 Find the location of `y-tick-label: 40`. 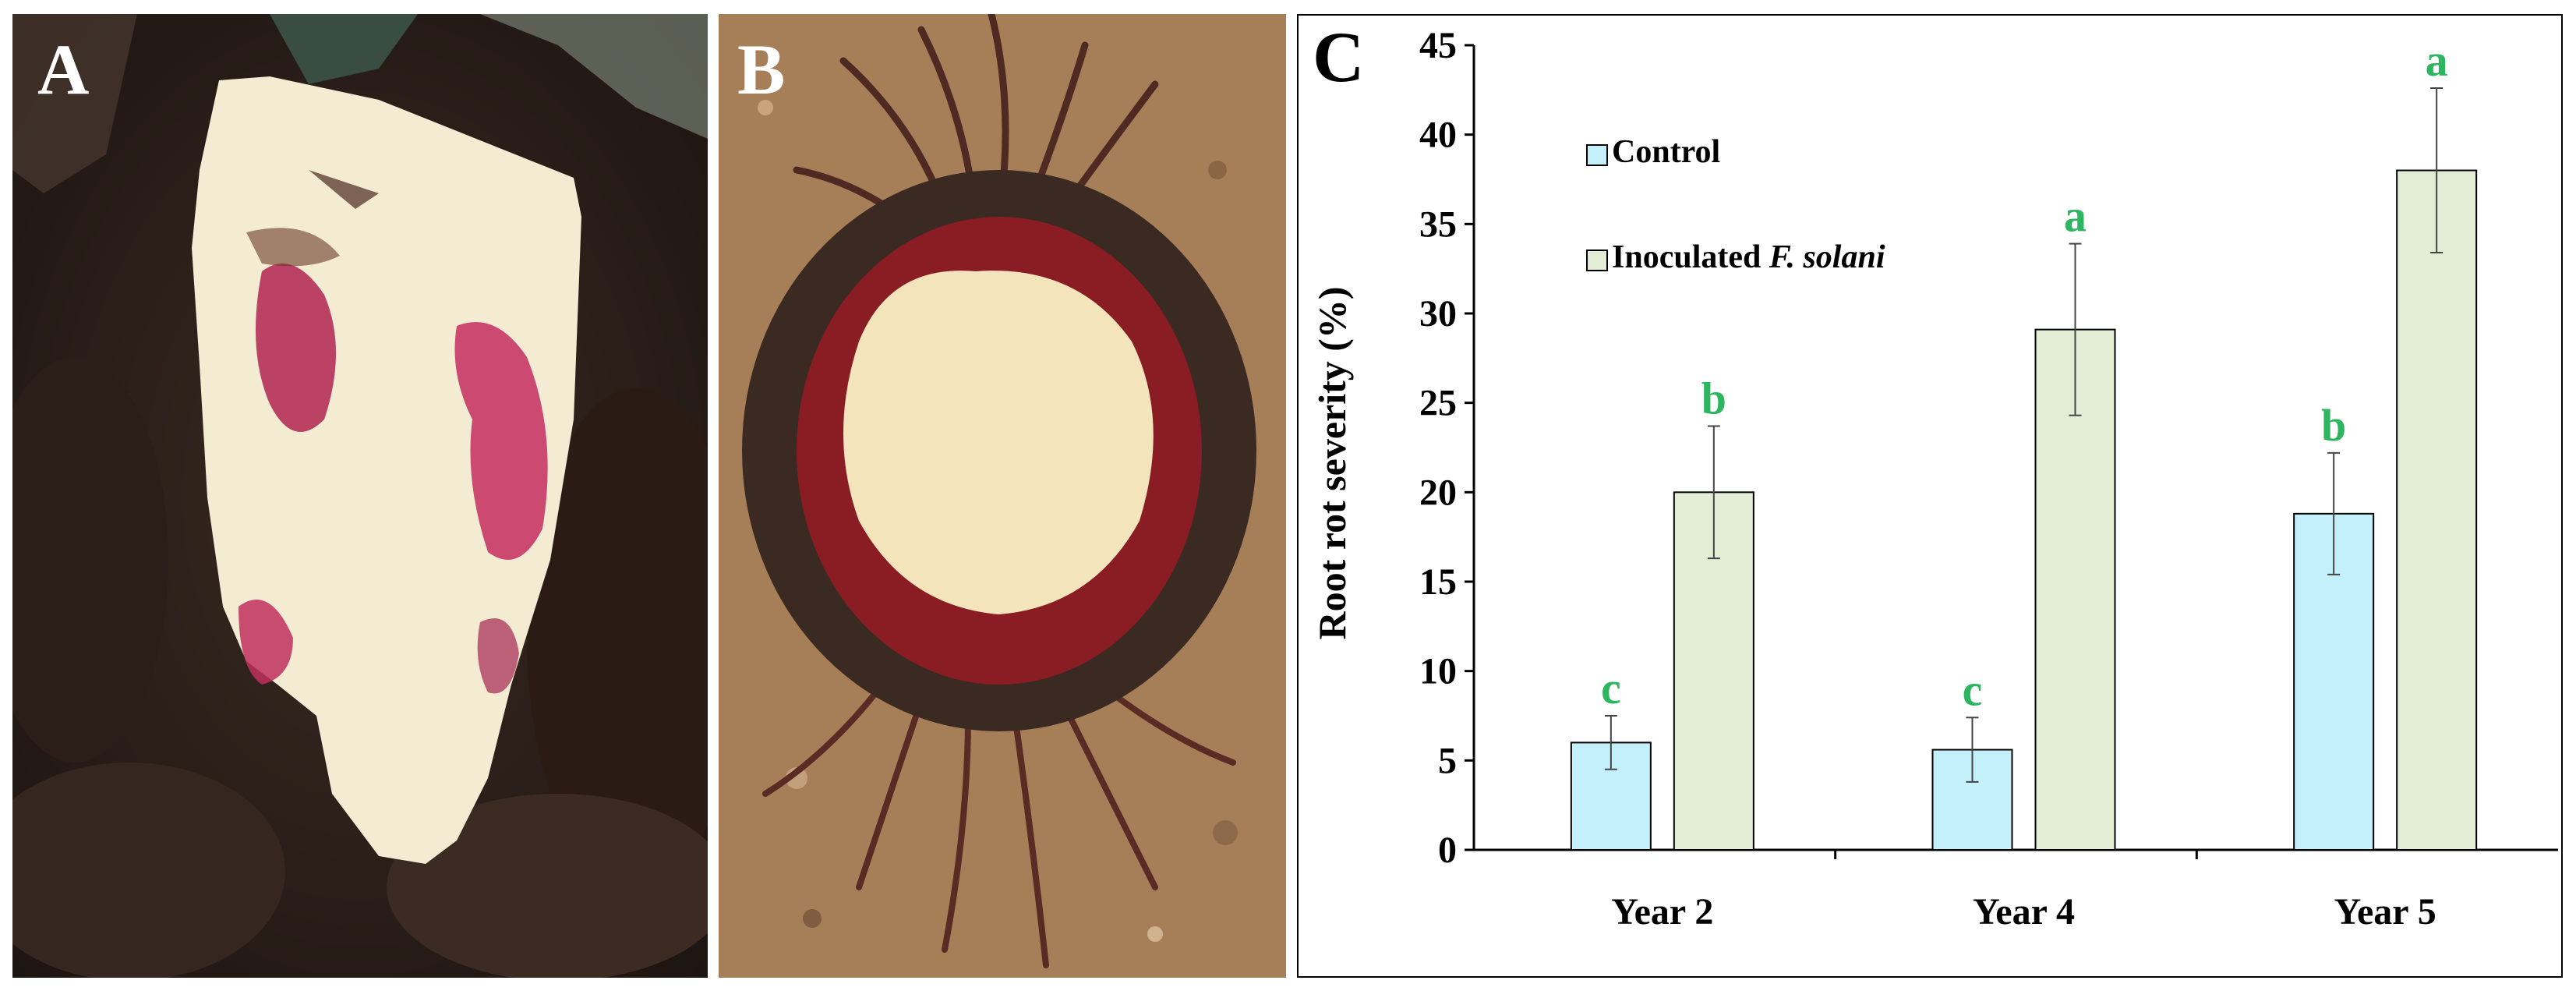

y-tick-label: 40 is located at coordinates (1438, 135).